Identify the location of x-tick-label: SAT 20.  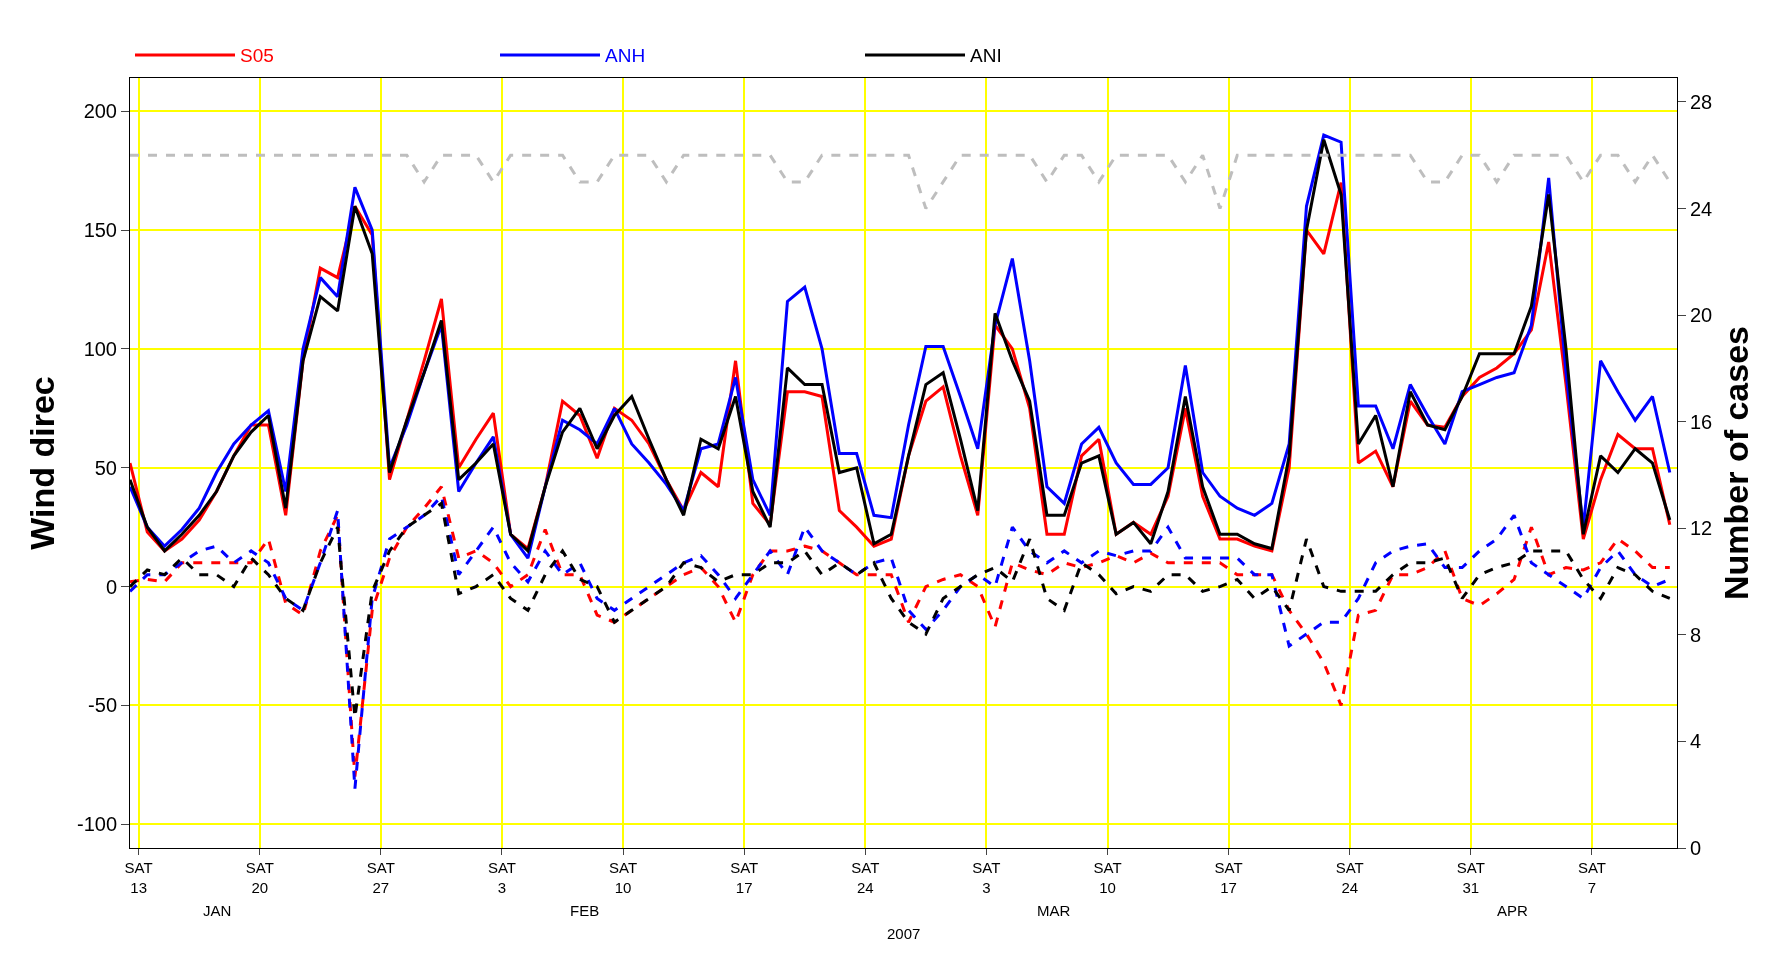
(259, 877).